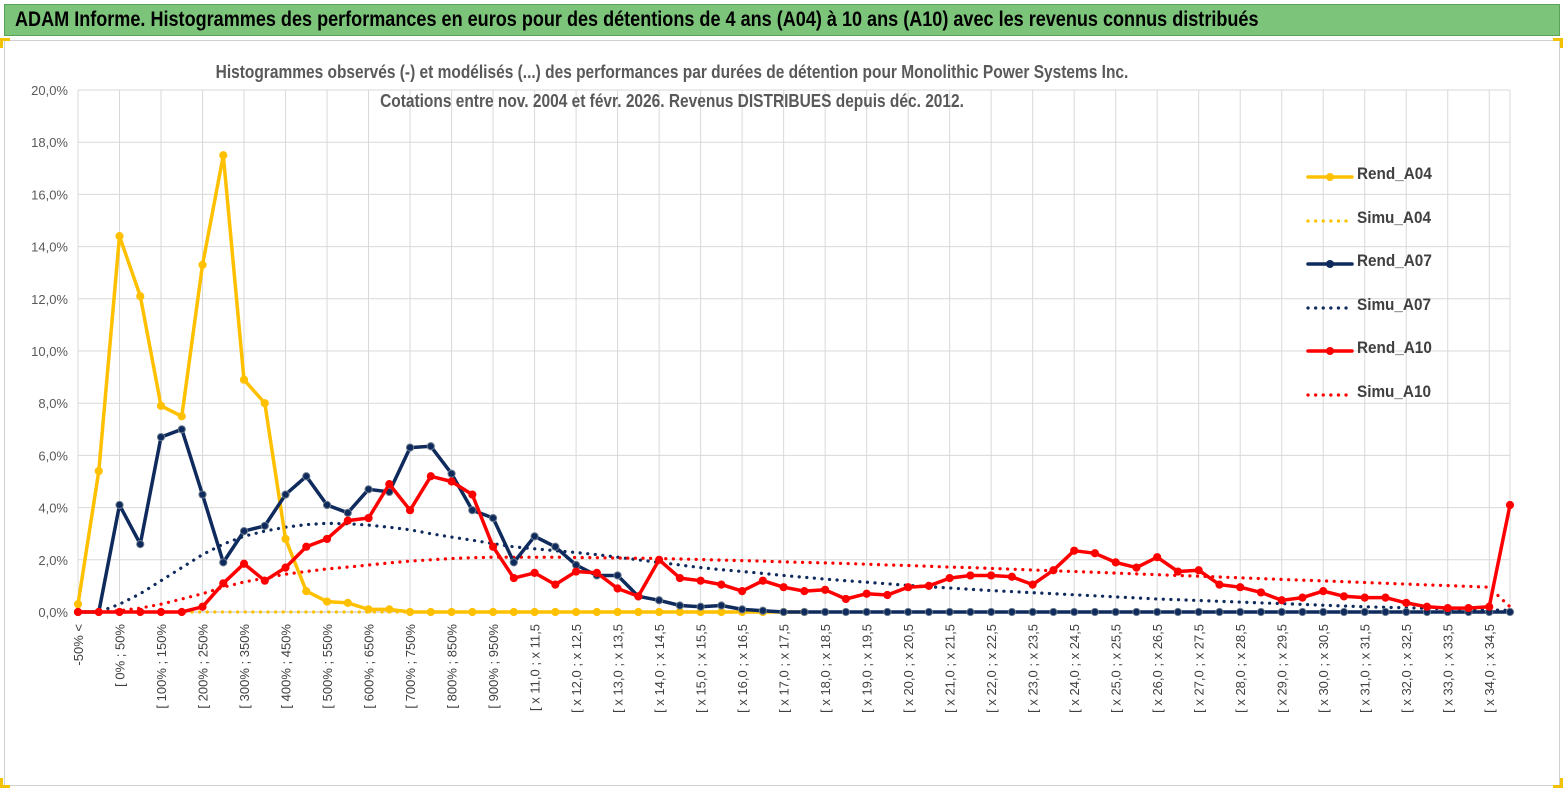  What do you see at coordinates (53, 508) in the screenshot?
I see `y-tick-label: 4,0%` at bounding box center [53, 508].